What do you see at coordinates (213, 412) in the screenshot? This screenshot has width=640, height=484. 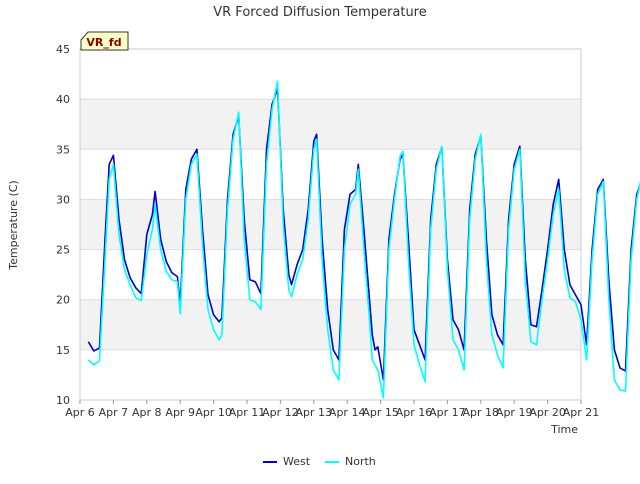 I see `x-tick-label: Apr 10` at bounding box center [213, 412].